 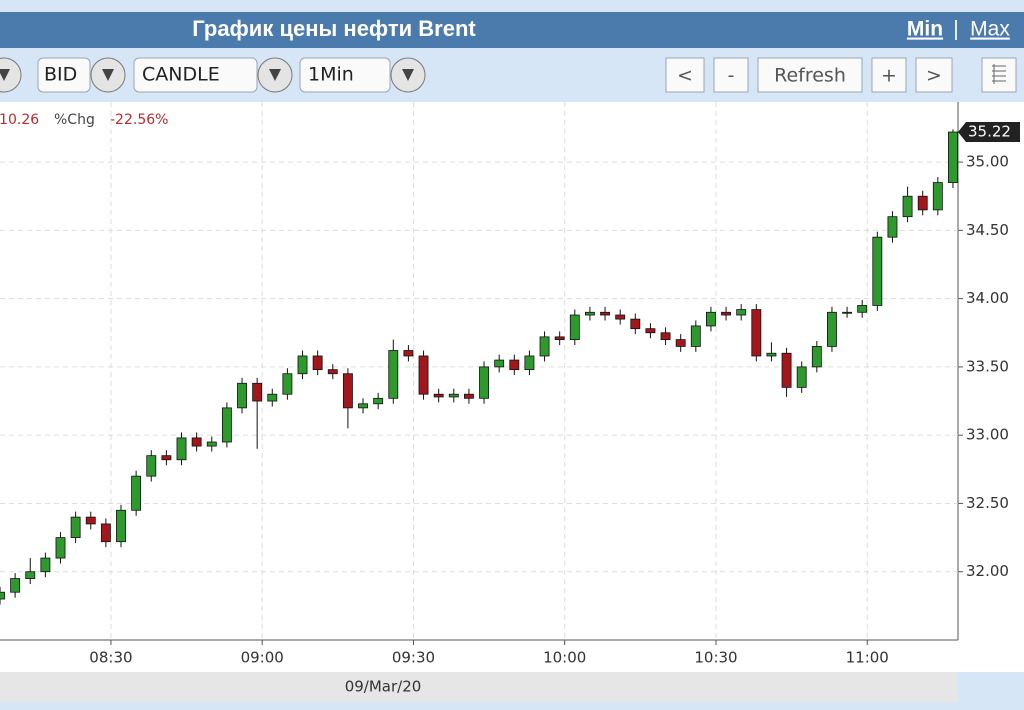 I want to click on last-price-tag, so click(x=989, y=132).